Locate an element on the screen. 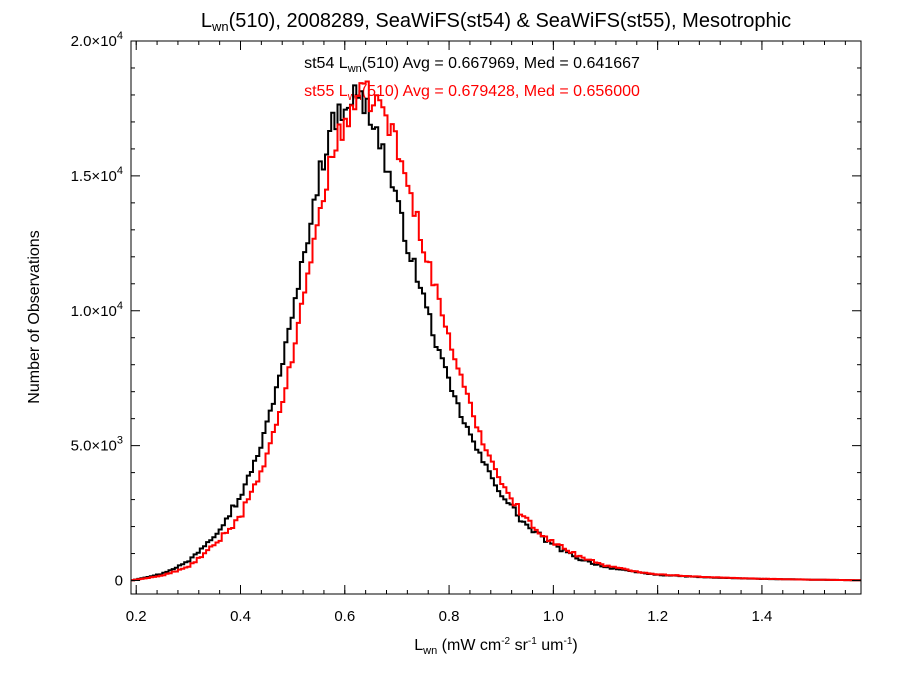  annotation-st54-a: st54 L is located at coordinates (326, 63).